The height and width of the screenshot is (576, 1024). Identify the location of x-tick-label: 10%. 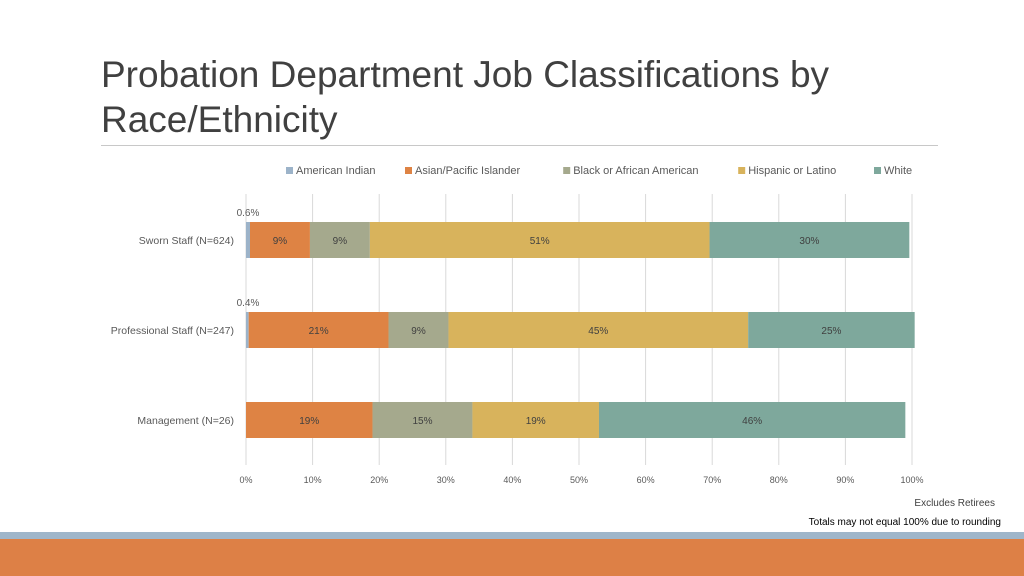
(313, 480).